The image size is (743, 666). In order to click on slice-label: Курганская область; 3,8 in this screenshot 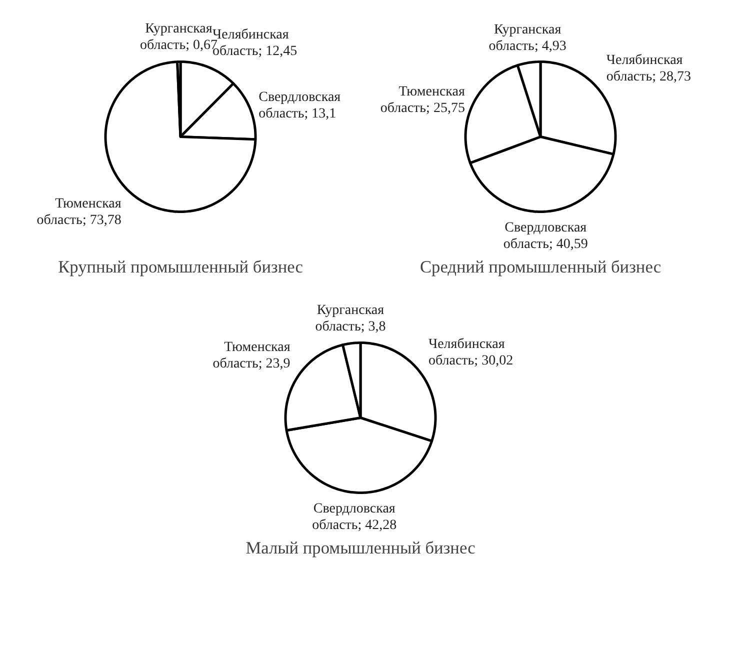, I will do `click(350, 318)`.